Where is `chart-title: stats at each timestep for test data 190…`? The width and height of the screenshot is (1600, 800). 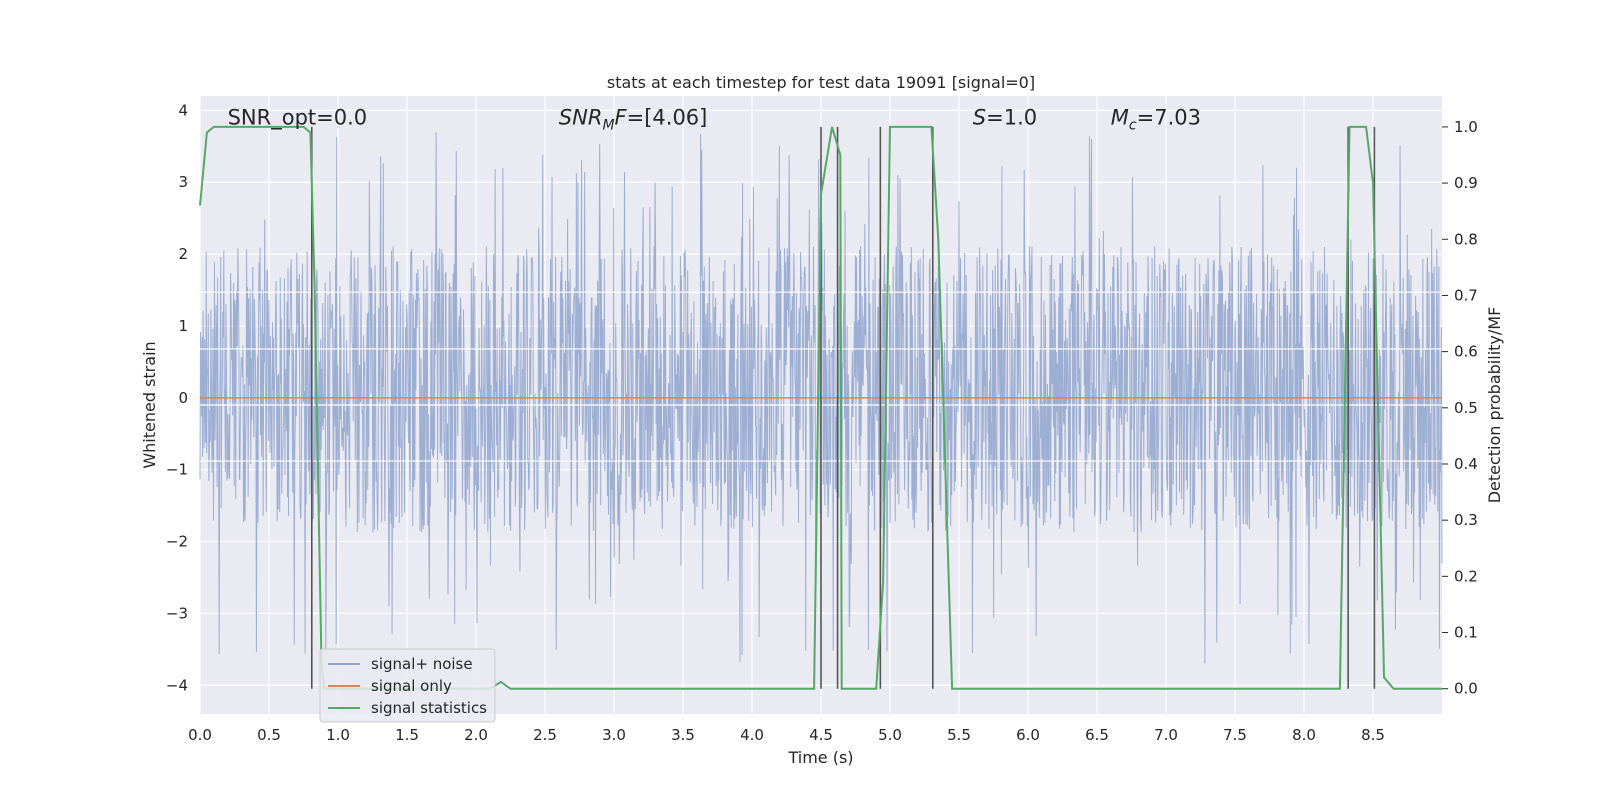
chart-title: stats at each timestep for test data 190… is located at coordinates (821, 82).